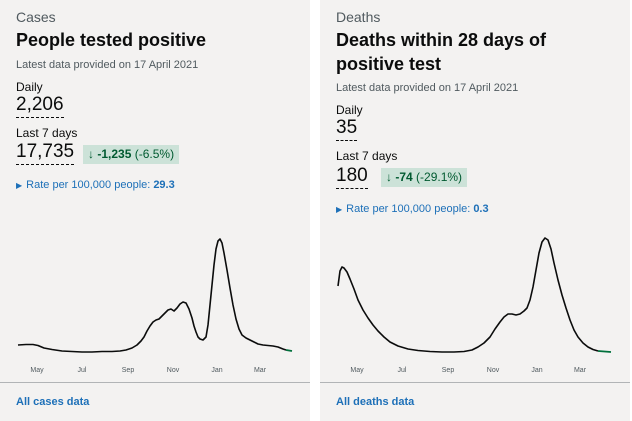 Image resolution: width=632 pixels, height=421 pixels. Describe the element at coordinates (439, 177) in the screenshot. I see `deaths-change-pct: (-29.1%)` at that location.